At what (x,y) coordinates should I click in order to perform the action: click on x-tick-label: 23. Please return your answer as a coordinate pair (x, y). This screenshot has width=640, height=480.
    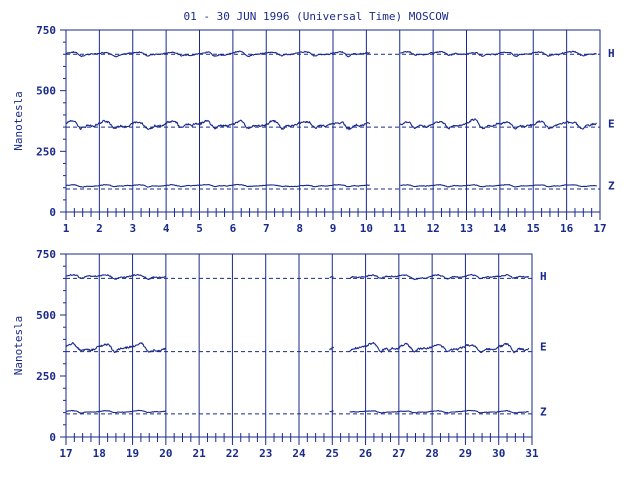
    Looking at the image, I should click on (265, 453).